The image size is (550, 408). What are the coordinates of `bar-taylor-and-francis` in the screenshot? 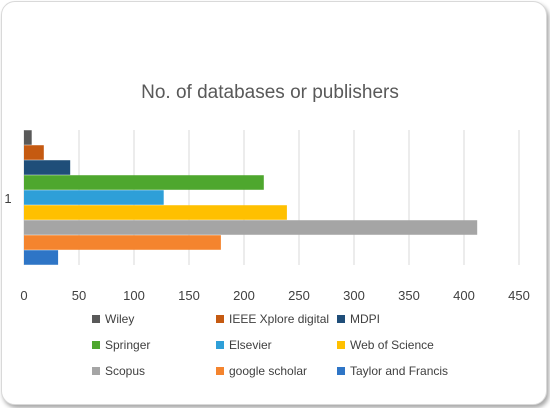 It's located at (41, 257).